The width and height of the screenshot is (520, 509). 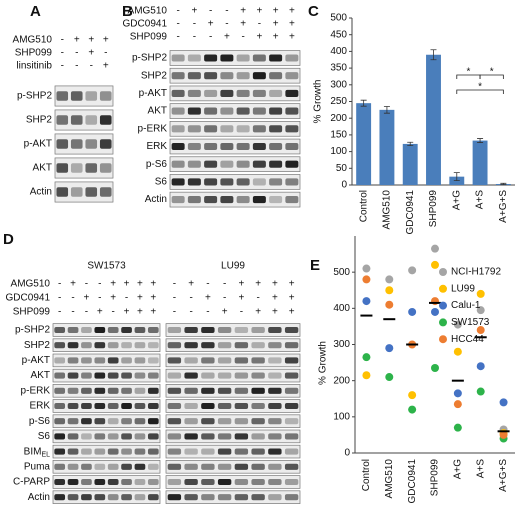 What do you see at coordinates (466, 305) in the screenshot?
I see `legend-label: Calu-1` at bounding box center [466, 305].